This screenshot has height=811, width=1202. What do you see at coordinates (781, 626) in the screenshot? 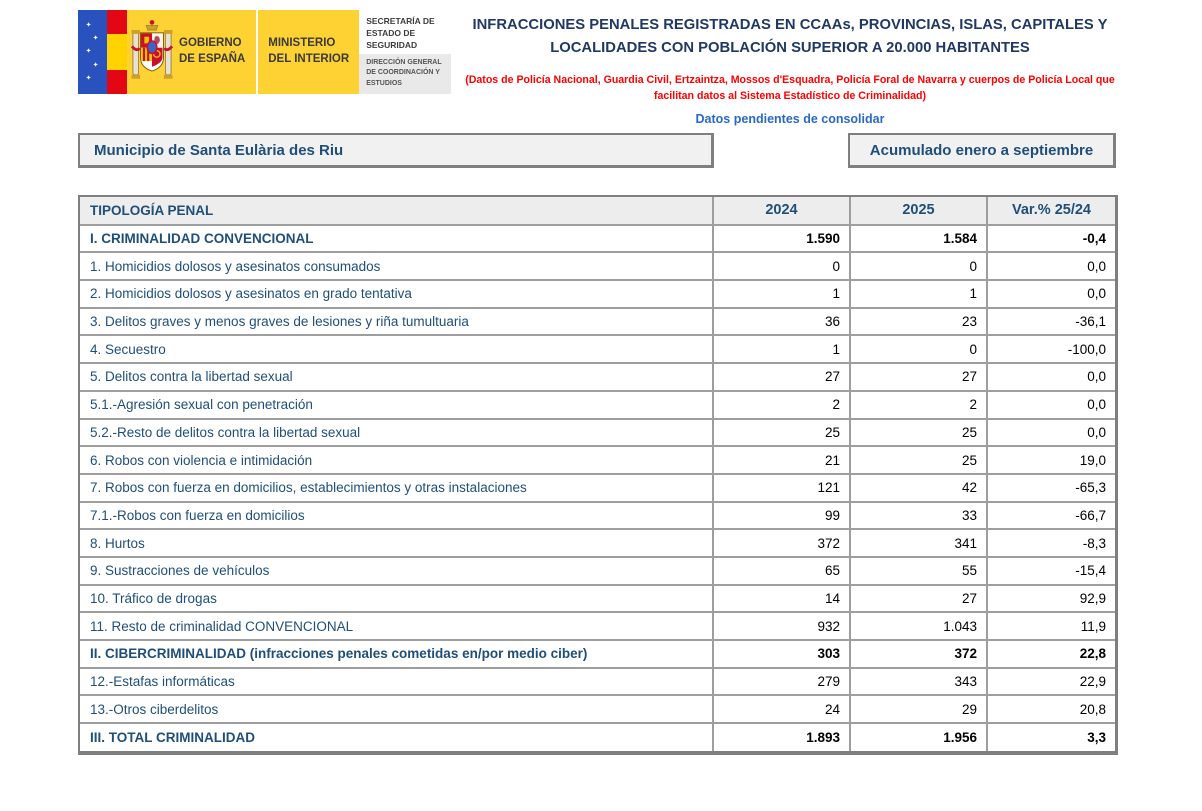
I see `value-2024: 932` at bounding box center [781, 626].